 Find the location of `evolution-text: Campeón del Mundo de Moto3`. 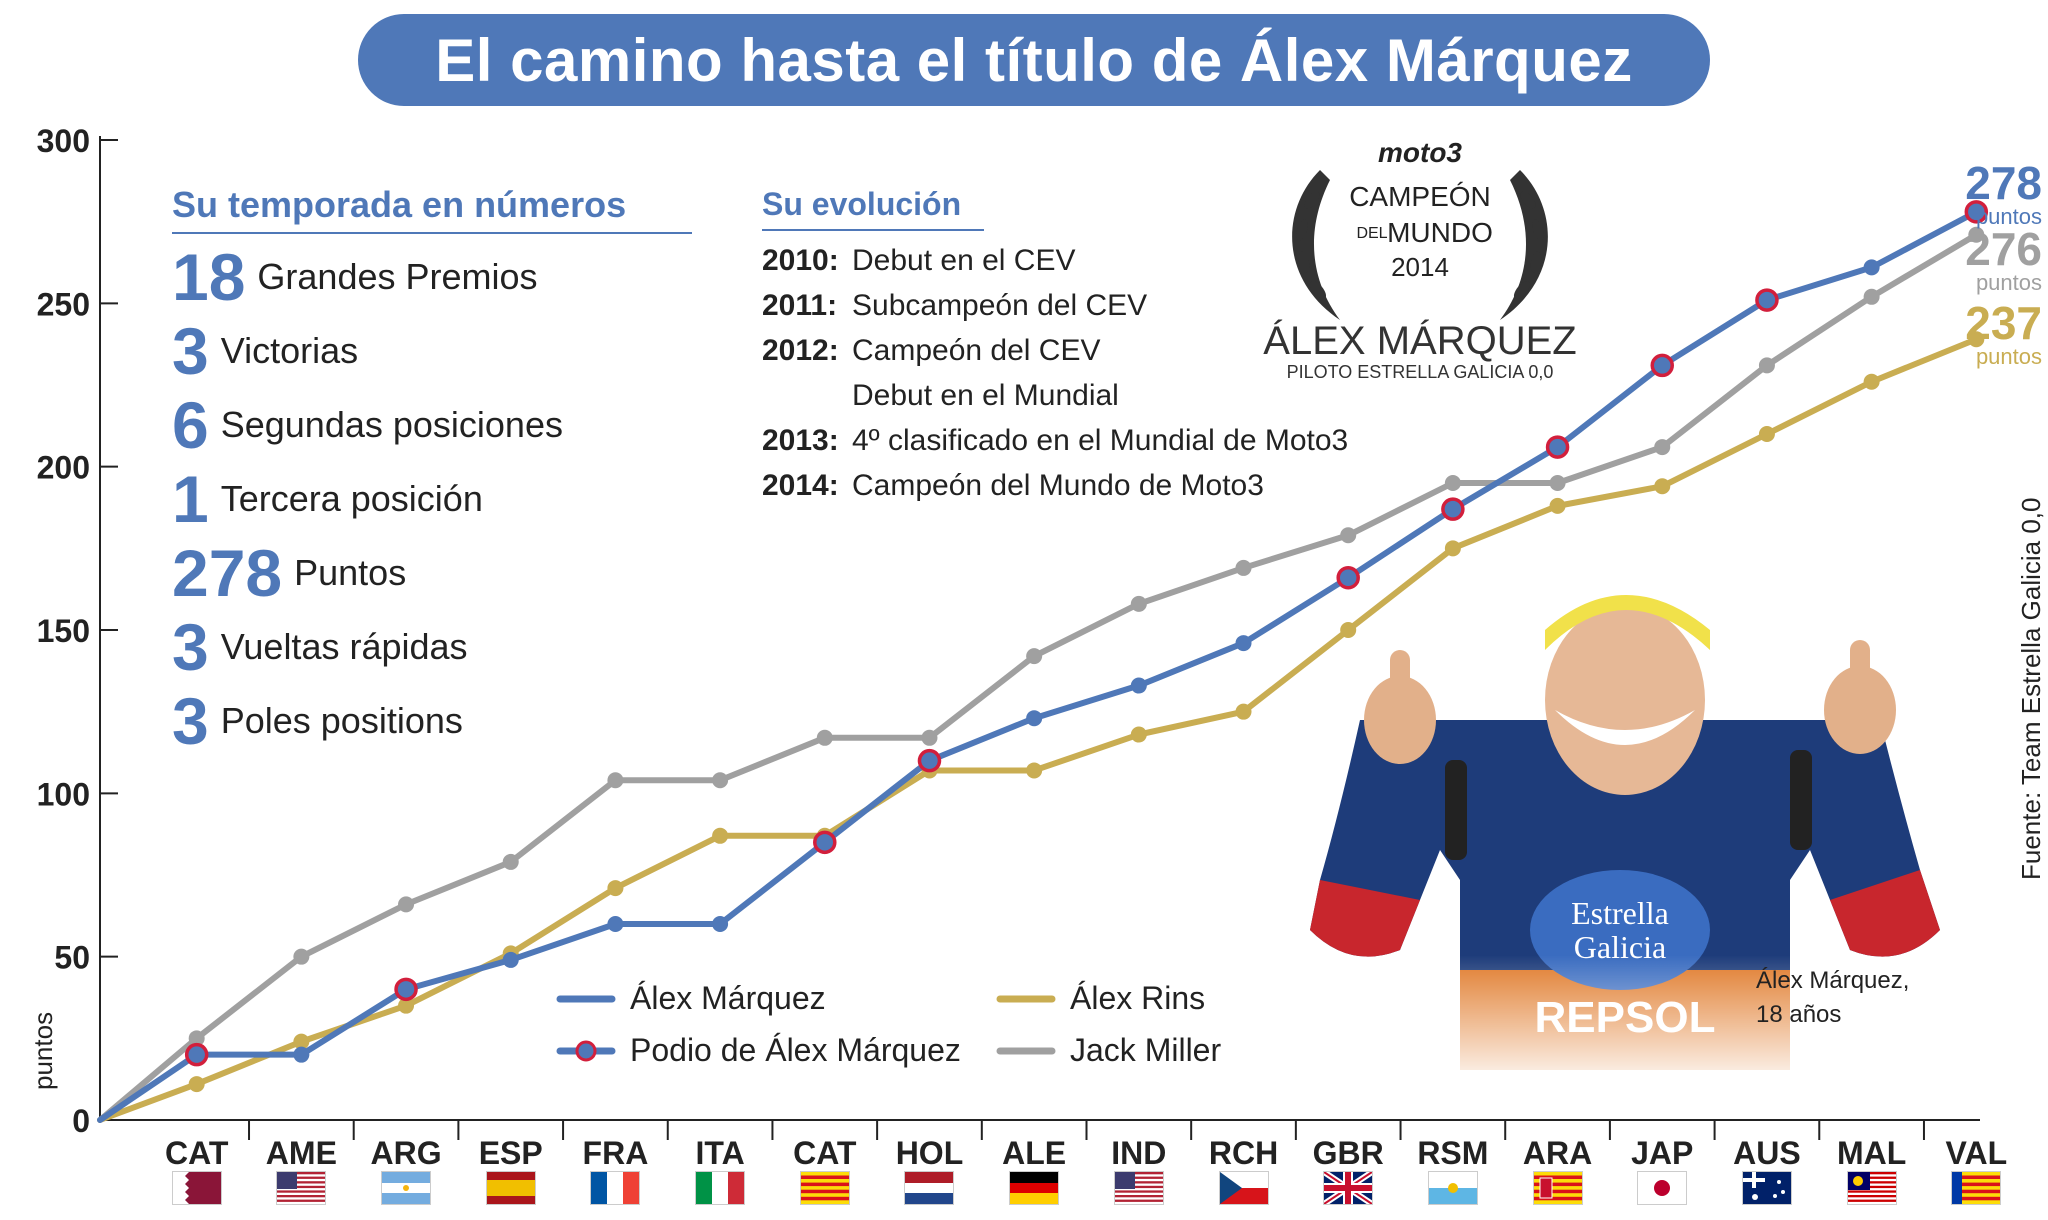

evolution-text: Campeón del Mundo de Moto3 is located at coordinates (1058, 485).